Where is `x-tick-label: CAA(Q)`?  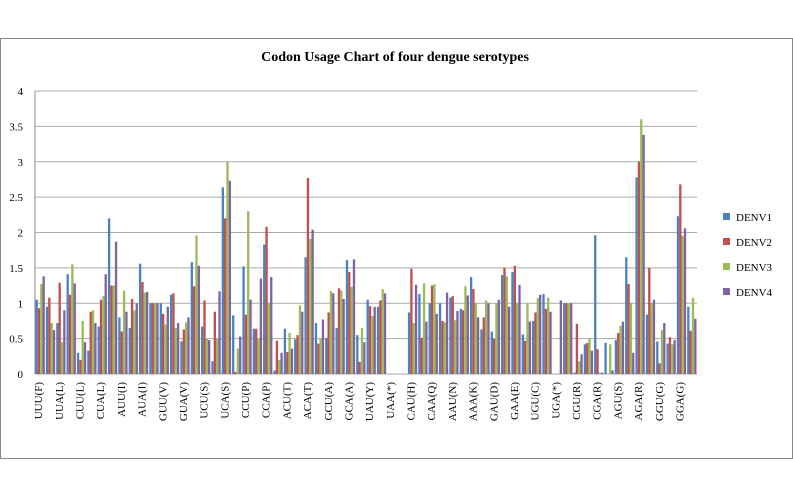 x-tick-label: CAA(Q) is located at coordinates (432, 401).